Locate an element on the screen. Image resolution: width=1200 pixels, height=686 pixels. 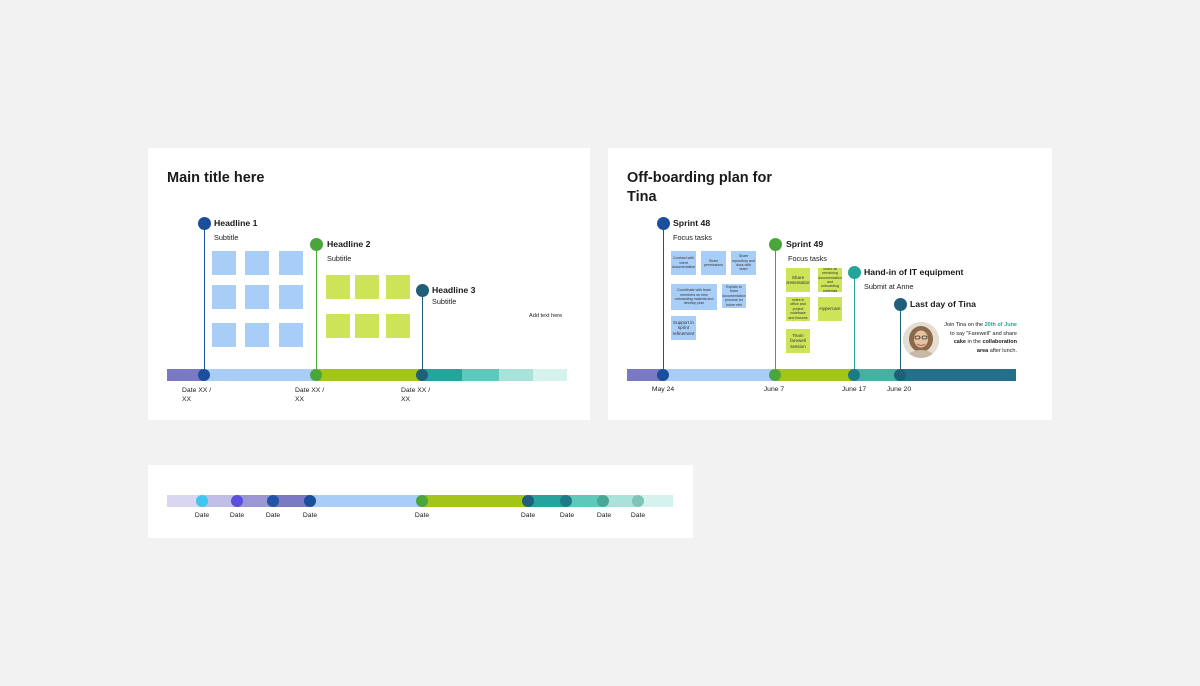
date-label: May 24 is located at coordinates (663, 389).